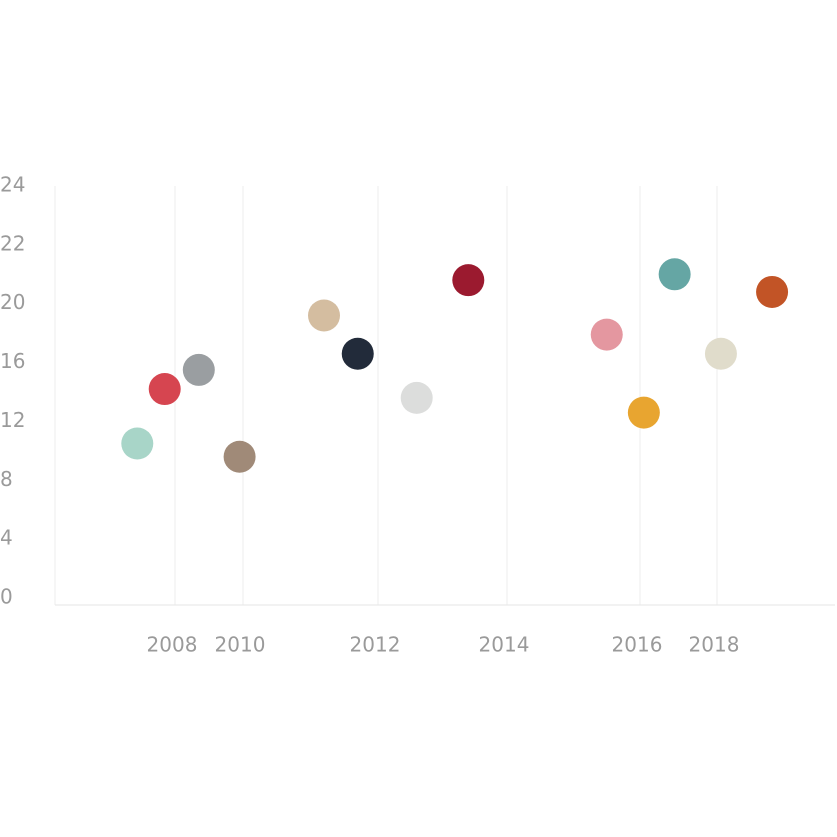  What do you see at coordinates (637, 645) in the screenshot?
I see `x-tick-label: 2016` at bounding box center [637, 645].